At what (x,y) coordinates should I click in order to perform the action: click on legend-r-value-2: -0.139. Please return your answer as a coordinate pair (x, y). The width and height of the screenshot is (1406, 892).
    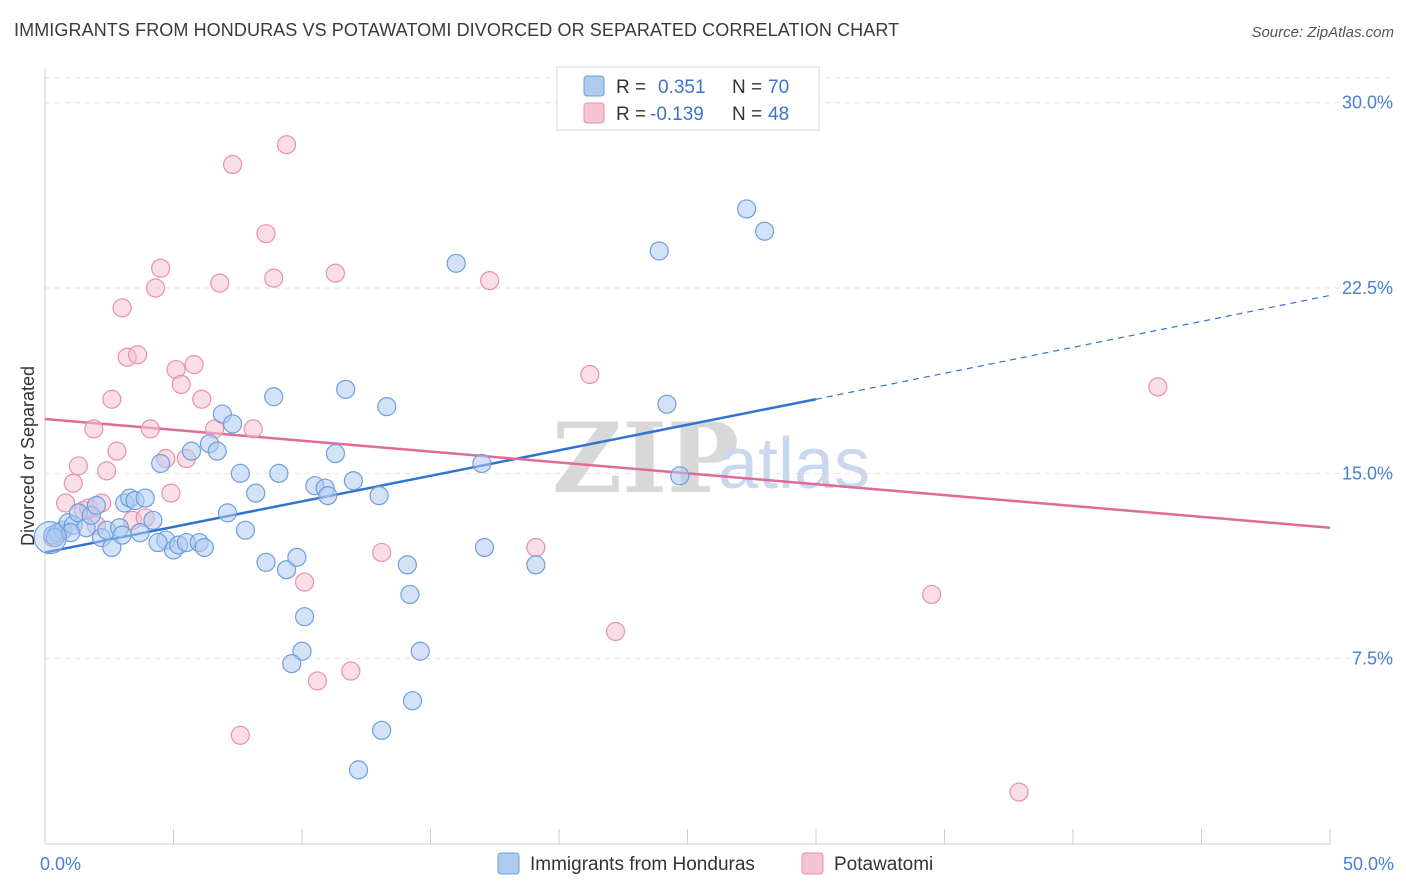
    Looking at the image, I should click on (677, 114).